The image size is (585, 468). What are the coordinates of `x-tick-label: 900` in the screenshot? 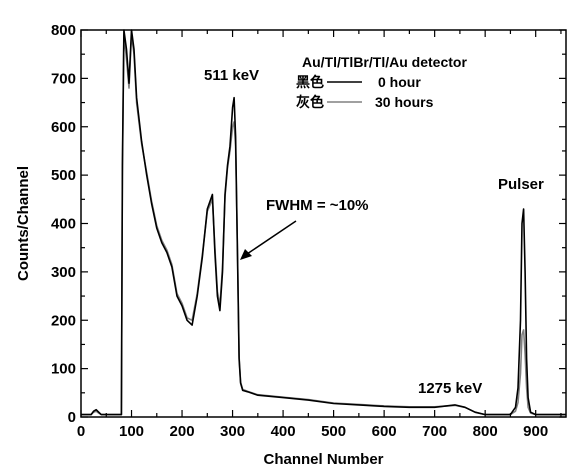 It's located at (535, 431).